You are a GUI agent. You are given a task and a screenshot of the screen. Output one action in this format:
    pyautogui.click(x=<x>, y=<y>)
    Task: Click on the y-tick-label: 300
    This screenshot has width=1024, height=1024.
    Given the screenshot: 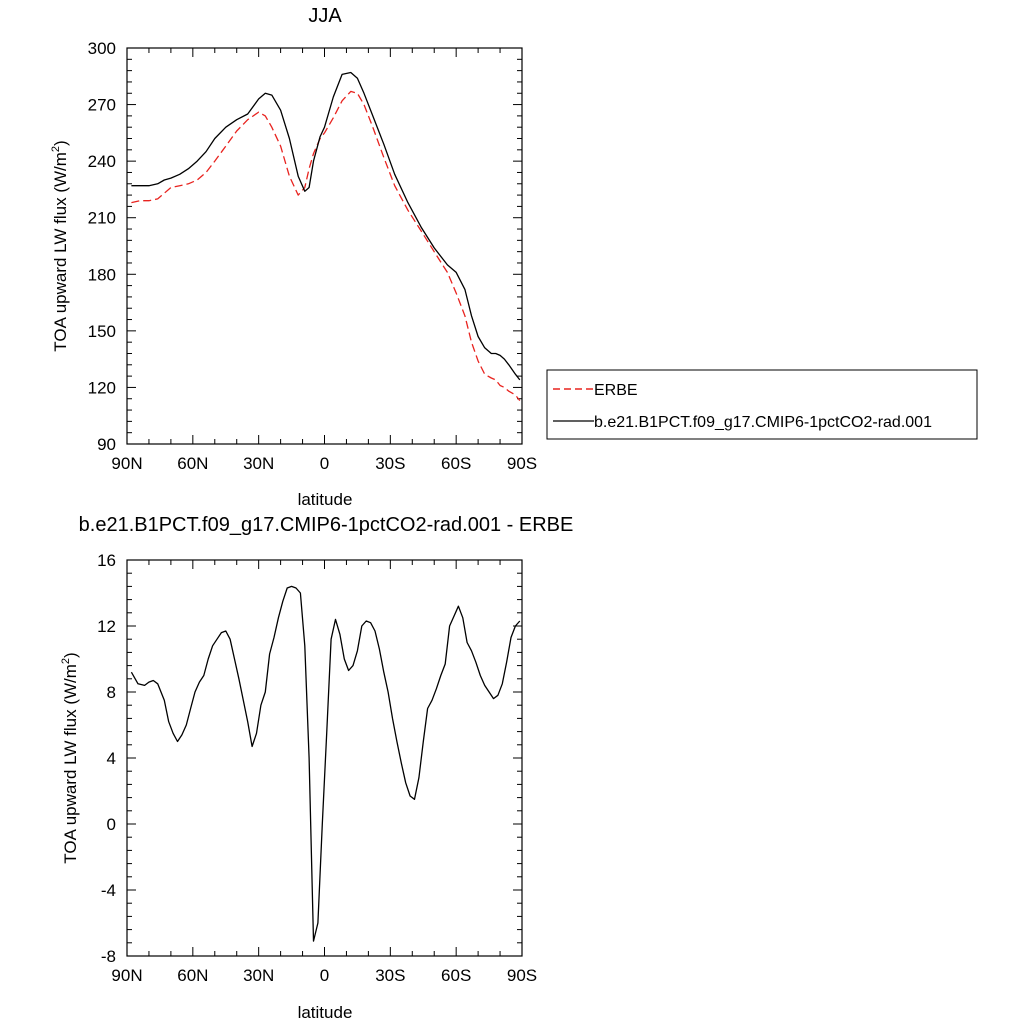 What is the action you would take?
    pyautogui.click(x=102, y=48)
    